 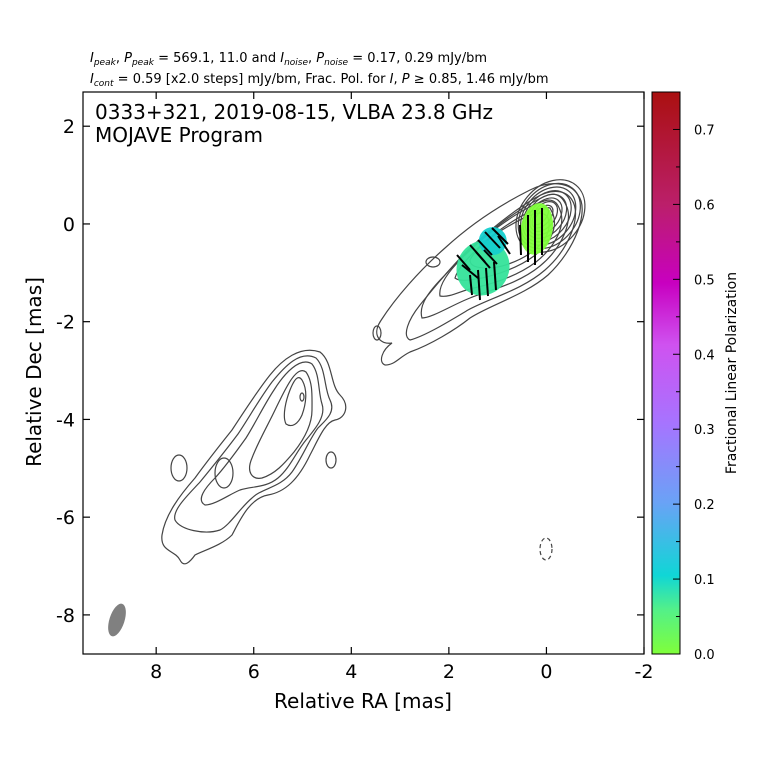 What do you see at coordinates (449, 672) in the screenshot?
I see `x-tick-label-3: 2` at bounding box center [449, 672].